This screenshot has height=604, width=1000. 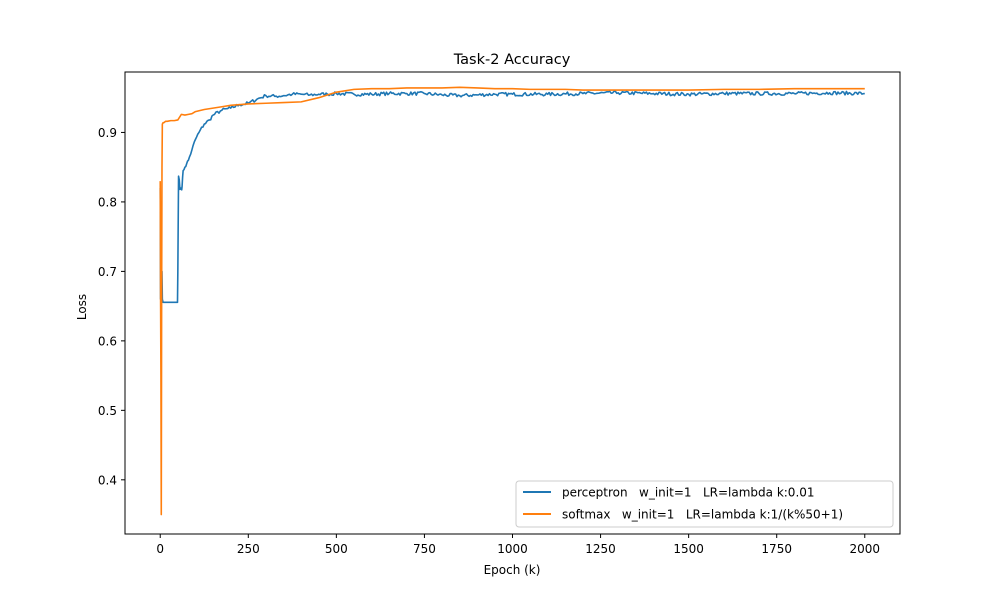 What do you see at coordinates (336, 549) in the screenshot?
I see `x-tick-label: 500` at bounding box center [336, 549].